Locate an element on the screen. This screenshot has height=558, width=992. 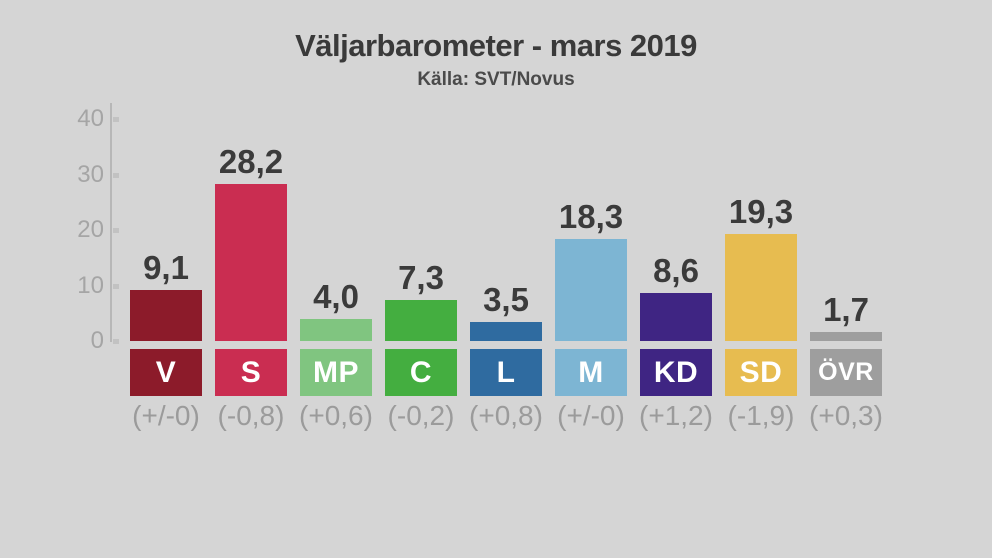
party-column: 3,5 L (+0,8) is located at coordinates (506, 268).